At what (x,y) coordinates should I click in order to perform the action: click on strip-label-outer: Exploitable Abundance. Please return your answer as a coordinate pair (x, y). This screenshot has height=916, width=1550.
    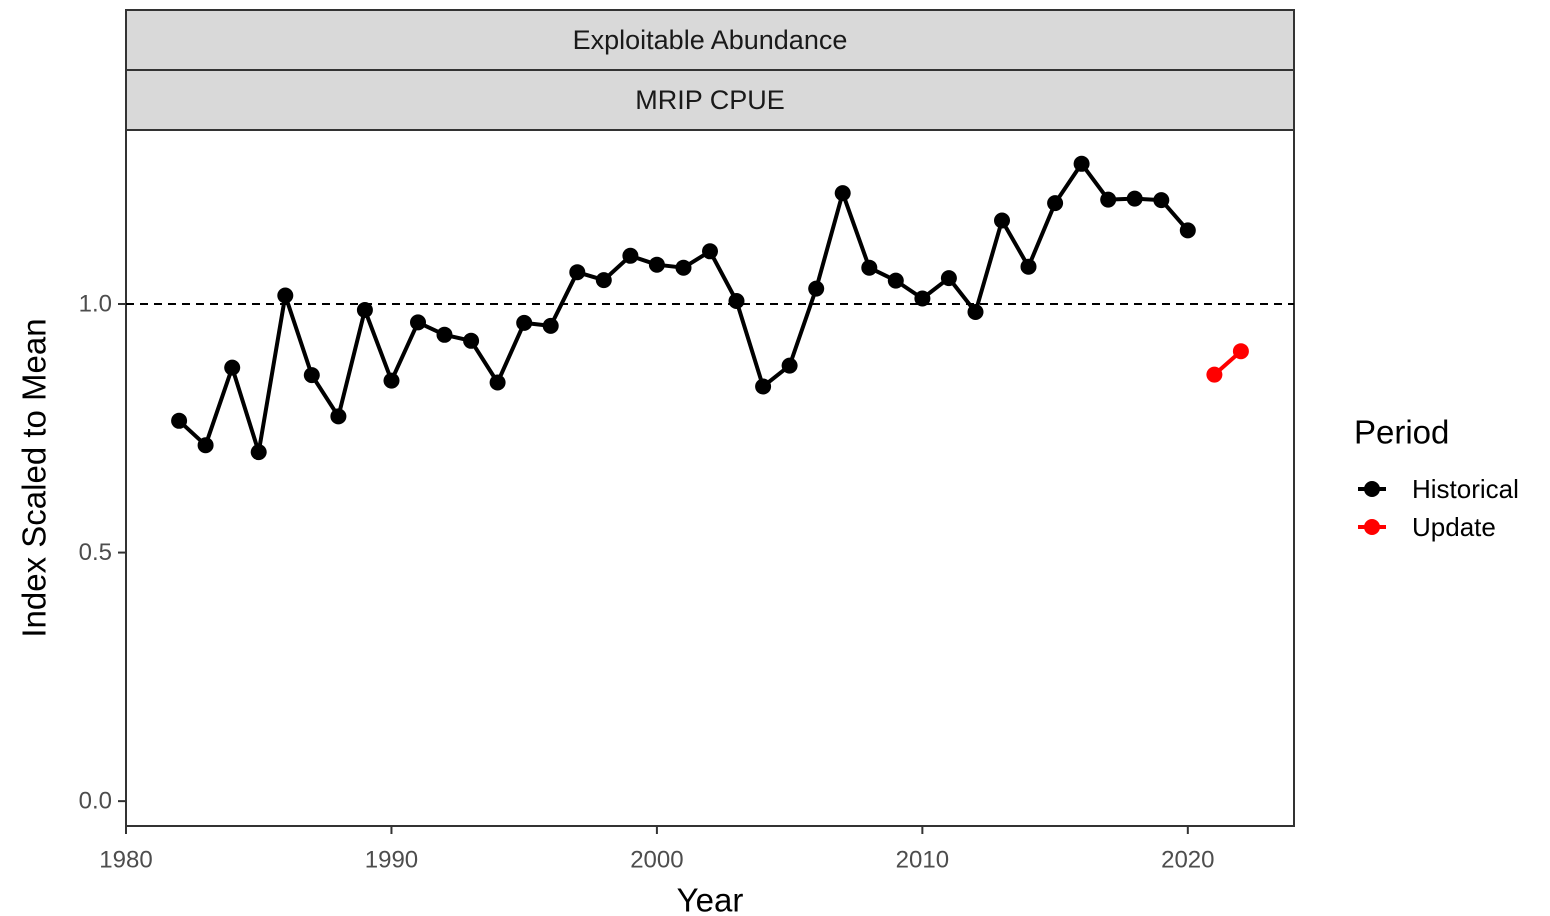
    Looking at the image, I should click on (710, 40).